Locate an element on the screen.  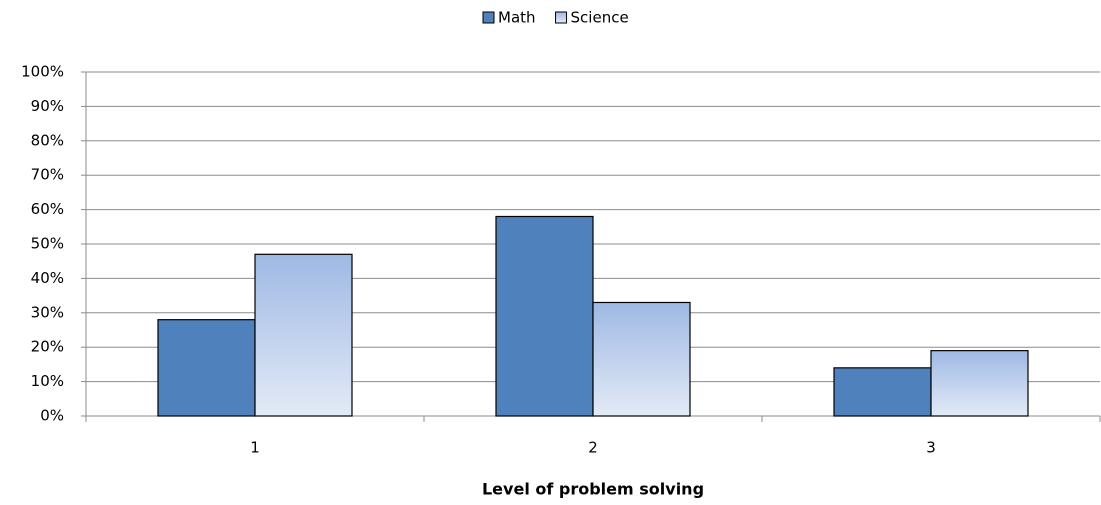
y-tick-label: 20% is located at coordinates (47, 347).